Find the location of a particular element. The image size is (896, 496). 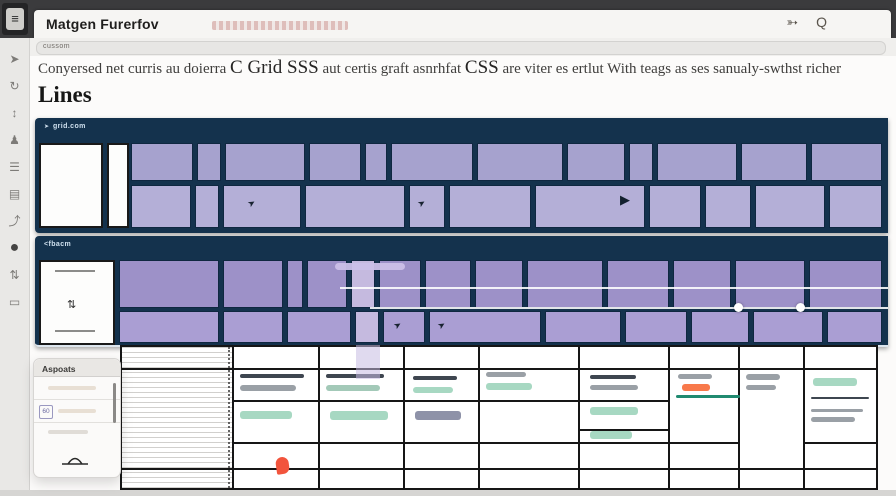

pointer-icon: ➤ is located at coordinates (14, 59).